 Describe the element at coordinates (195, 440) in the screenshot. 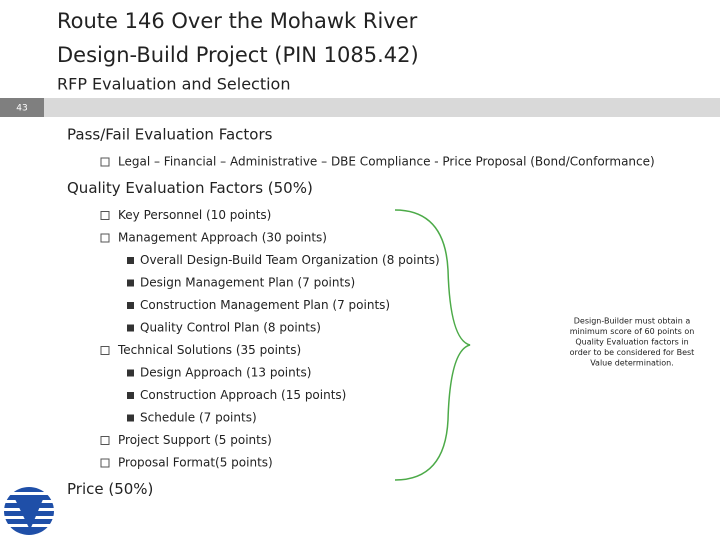

I see `item: Project Support (5 points)` at that location.